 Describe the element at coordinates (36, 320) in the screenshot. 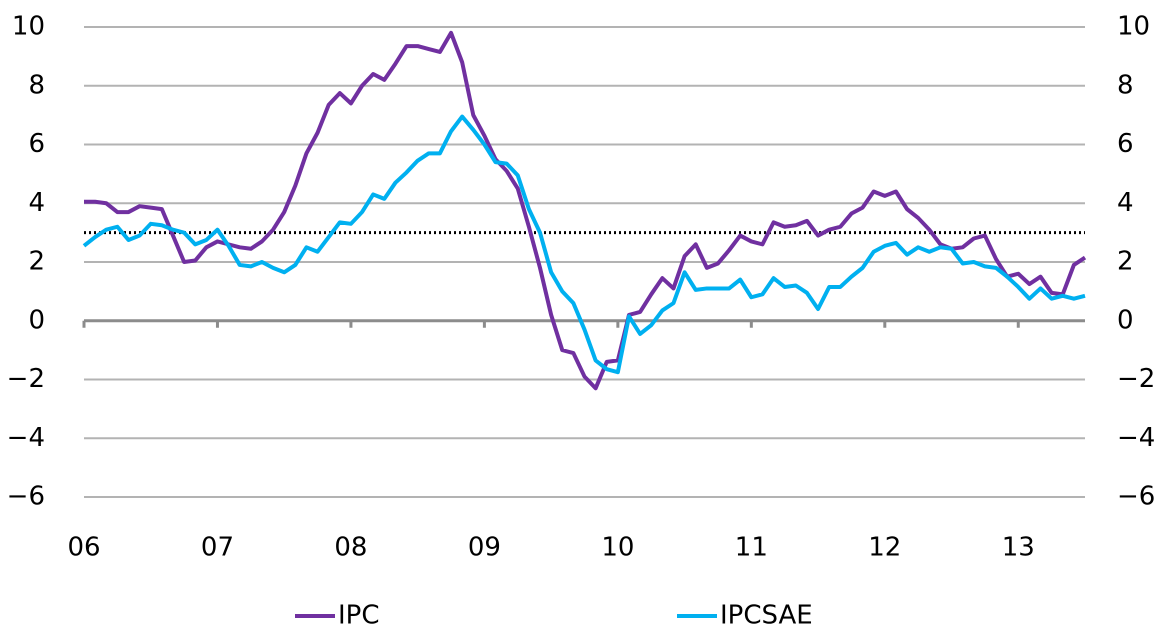

I see `y-tick-label: 0` at that location.